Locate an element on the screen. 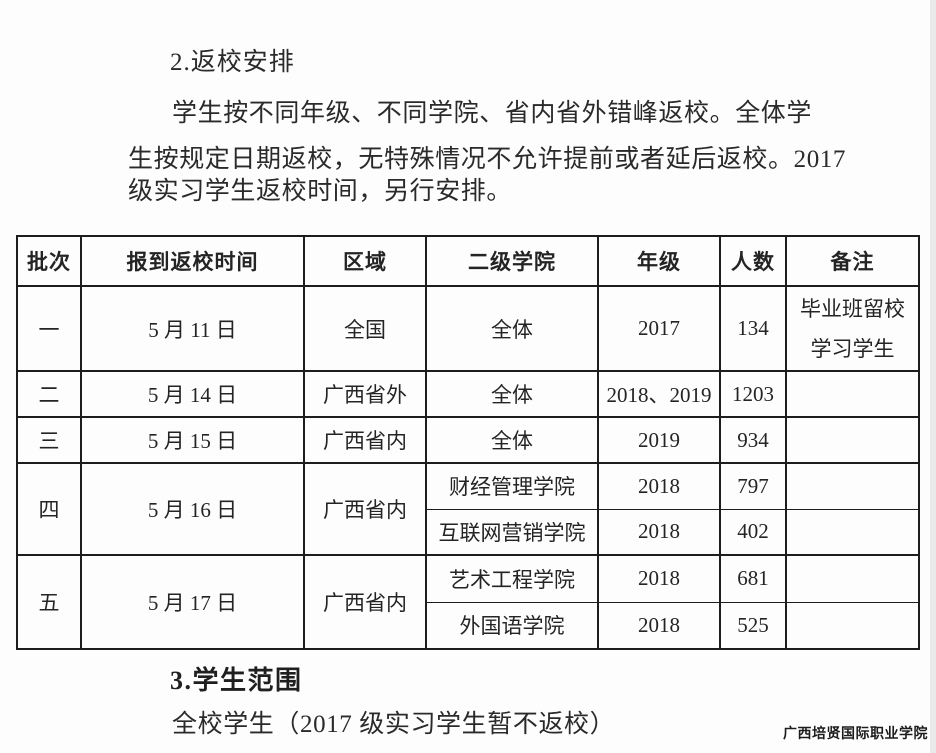 This screenshot has width=936, height=753. college-cell: 艺术工程学院 is located at coordinates (512, 578).